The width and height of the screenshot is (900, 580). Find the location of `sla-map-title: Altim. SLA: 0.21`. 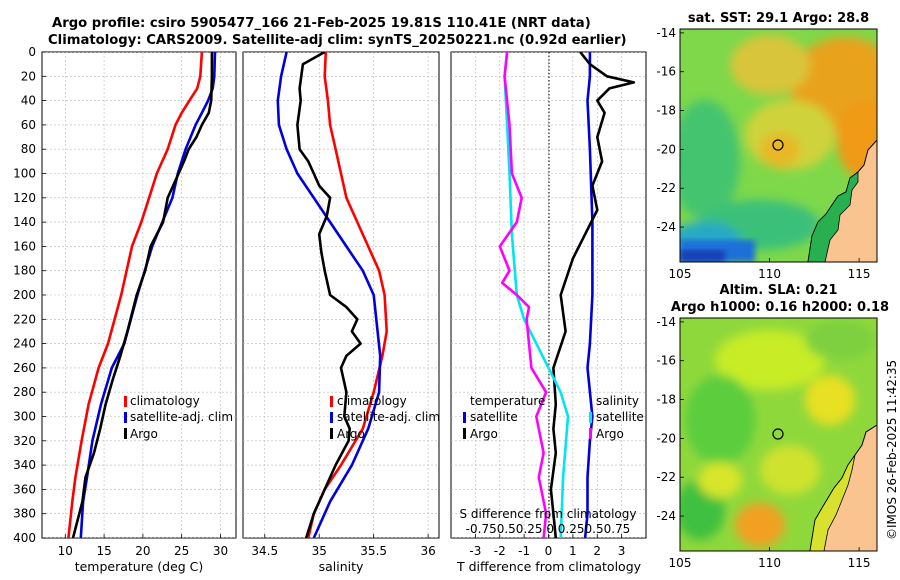

sla-map-title: Altim. SLA: 0.21 is located at coordinates (778, 290).